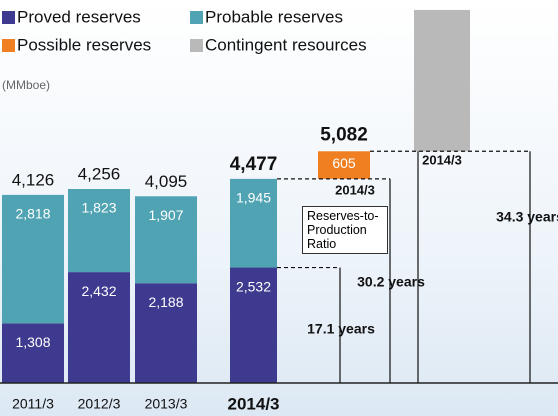 This screenshot has height=416, width=558. Describe the element at coordinates (165, 215) in the screenshot. I see `value-label: 1,907` at that location.